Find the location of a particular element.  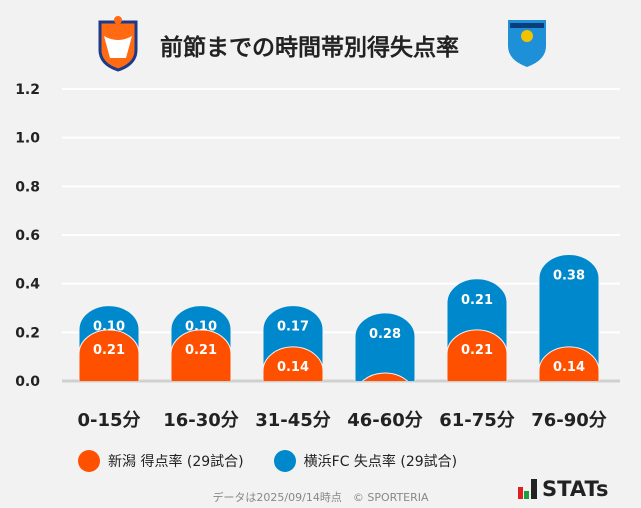

albirex-logo is located at coordinates (118, 44).